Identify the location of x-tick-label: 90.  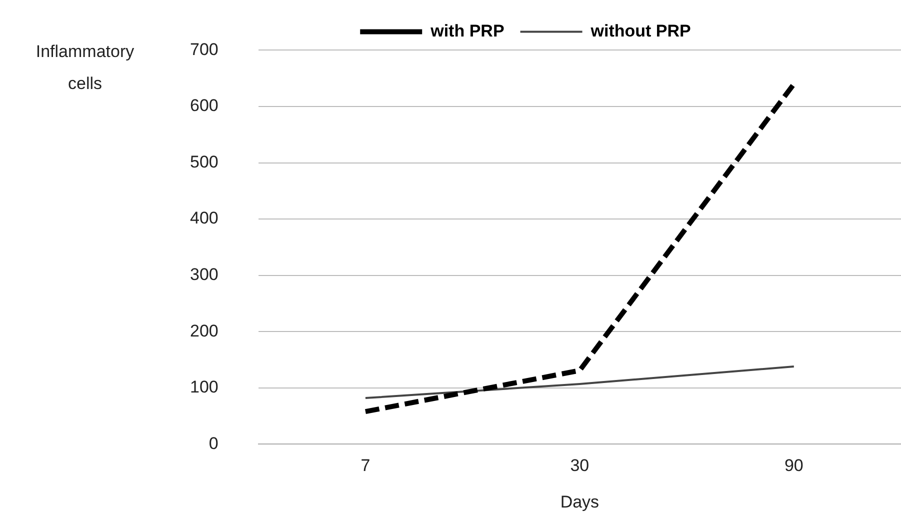
(794, 466).